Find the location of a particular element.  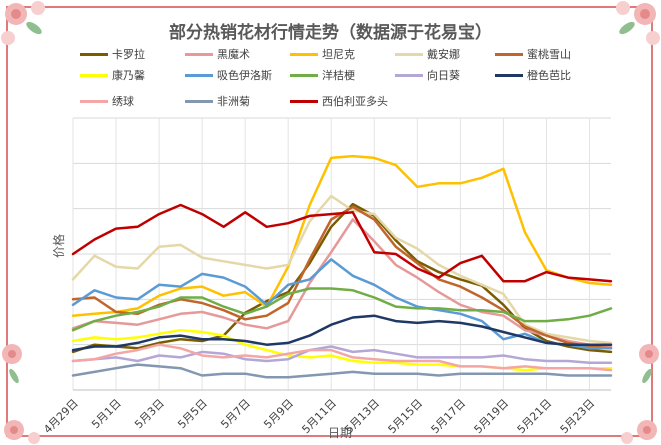

x-tick-label: 5月9日 is located at coordinates (278, 414).